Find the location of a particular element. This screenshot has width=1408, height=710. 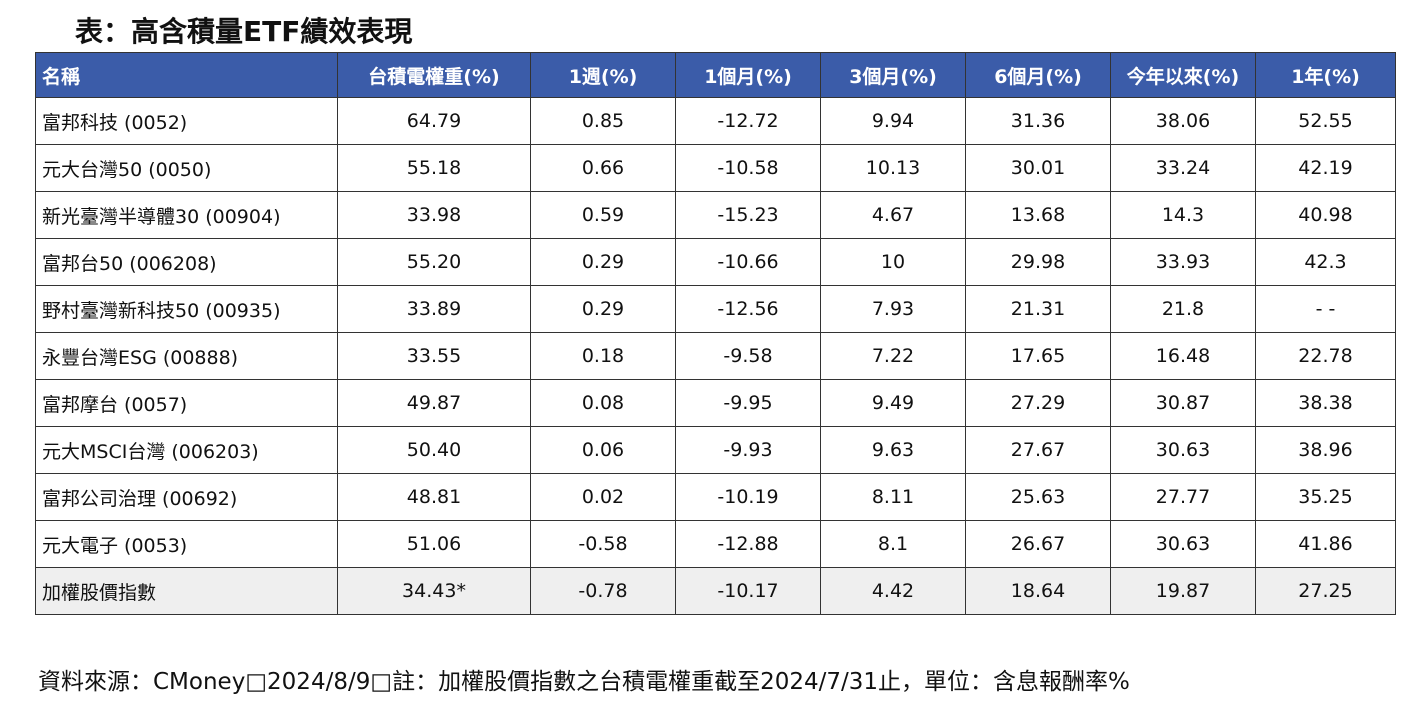

table-cell: 元大MSCI台灣 (006203) is located at coordinates (186, 450).